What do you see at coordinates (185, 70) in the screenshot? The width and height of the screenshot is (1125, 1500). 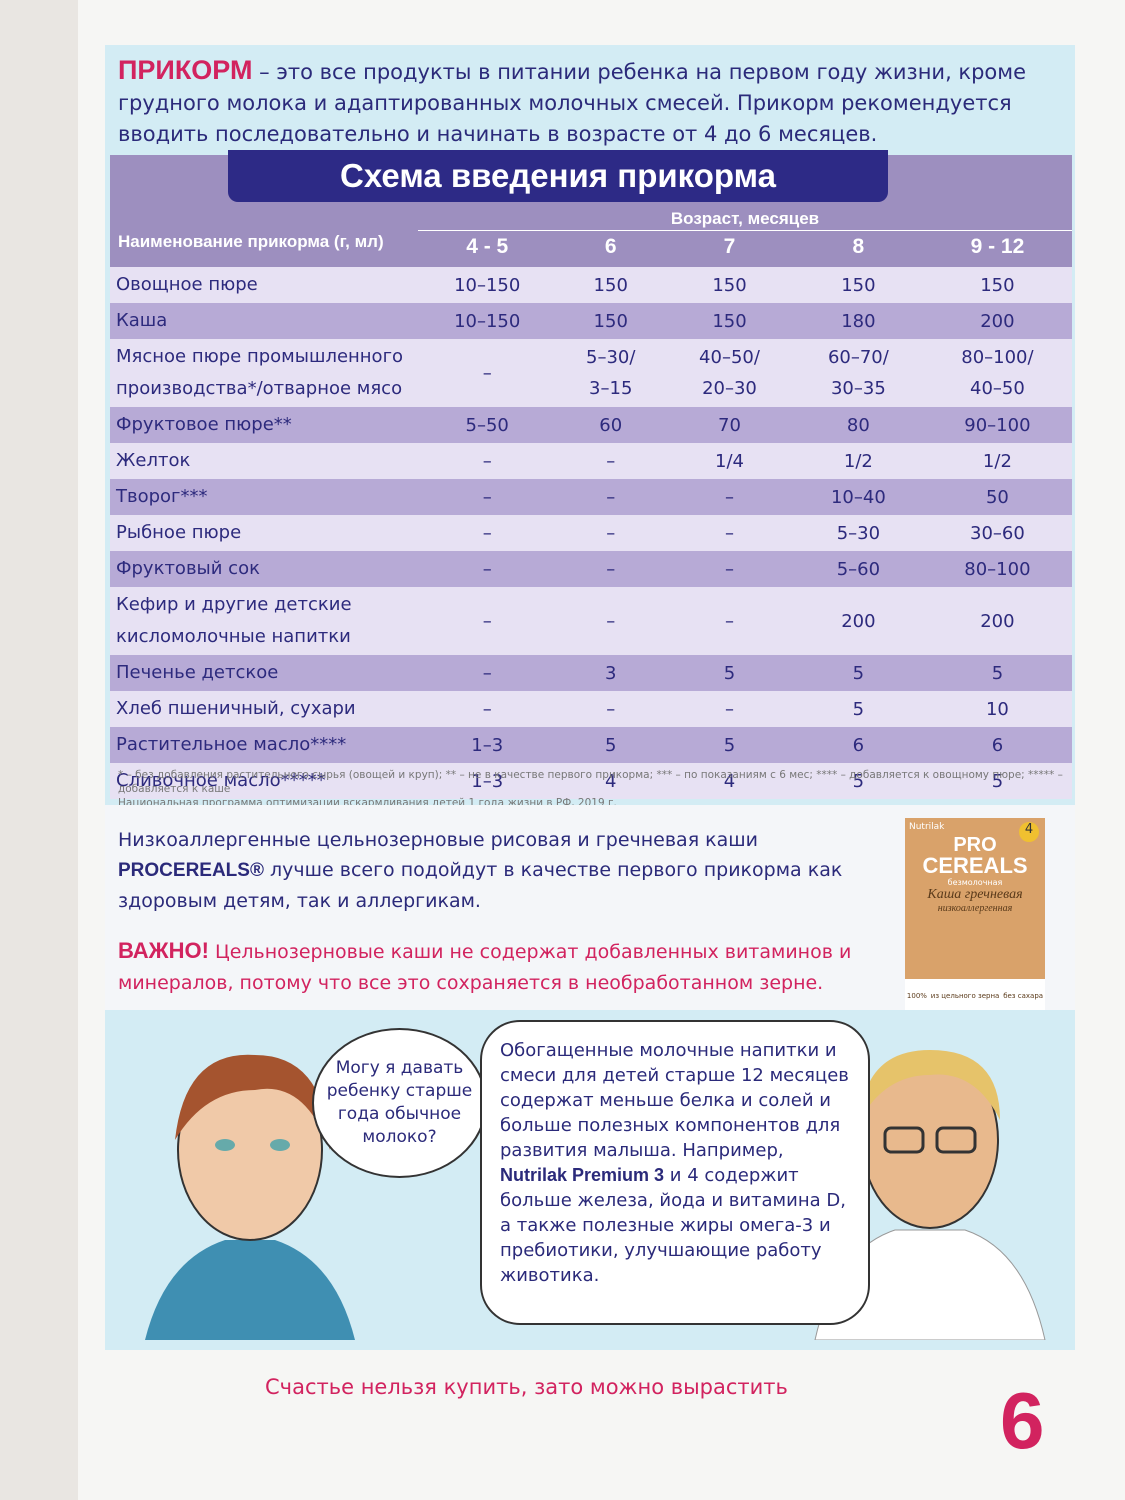 I see `intro-highlight: ПРИКОРМ` at bounding box center [185, 70].